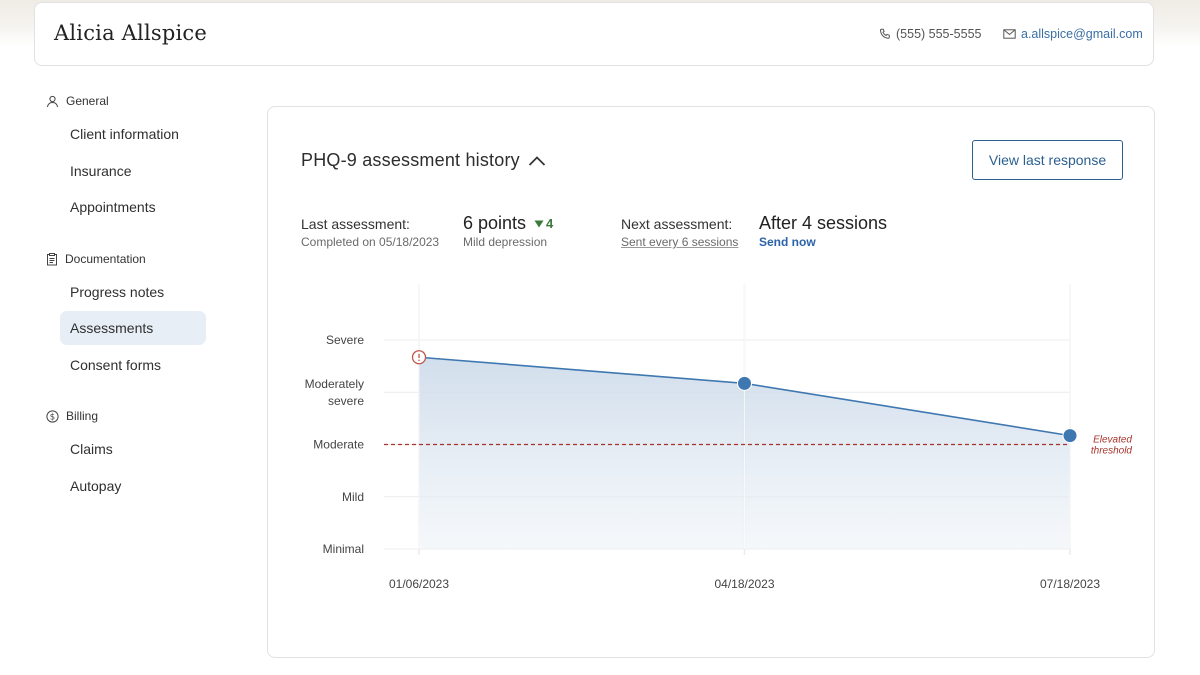 This screenshot has width=1200, height=675. I want to click on x-tick-label: 01/06/2023, so click(419, 584).